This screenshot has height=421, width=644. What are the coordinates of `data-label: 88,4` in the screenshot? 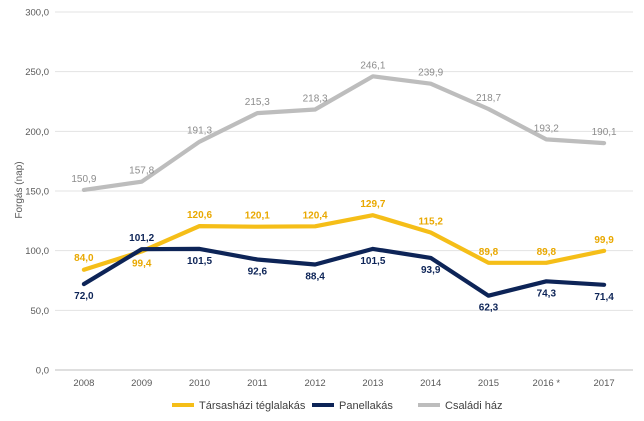 It's located at (315, 277).